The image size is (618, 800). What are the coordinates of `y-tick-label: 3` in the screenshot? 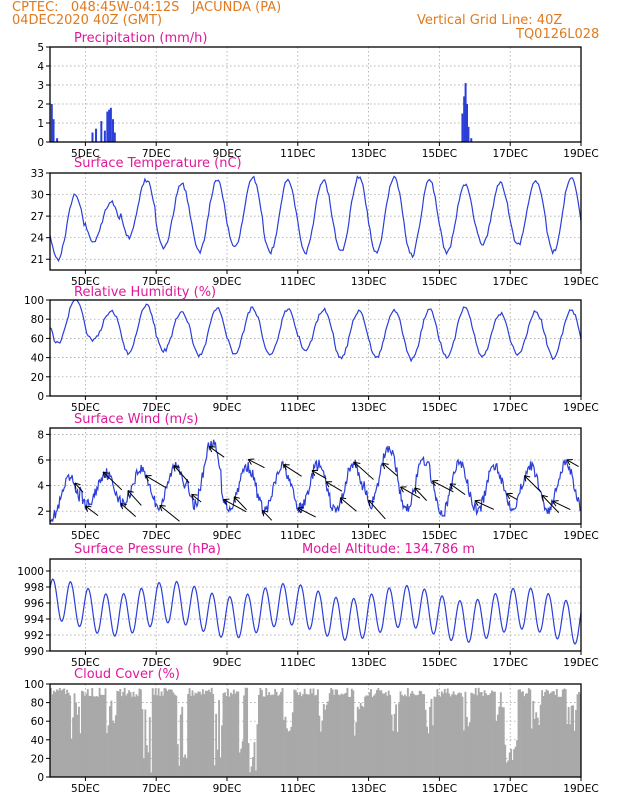 It's located at (40, 86).